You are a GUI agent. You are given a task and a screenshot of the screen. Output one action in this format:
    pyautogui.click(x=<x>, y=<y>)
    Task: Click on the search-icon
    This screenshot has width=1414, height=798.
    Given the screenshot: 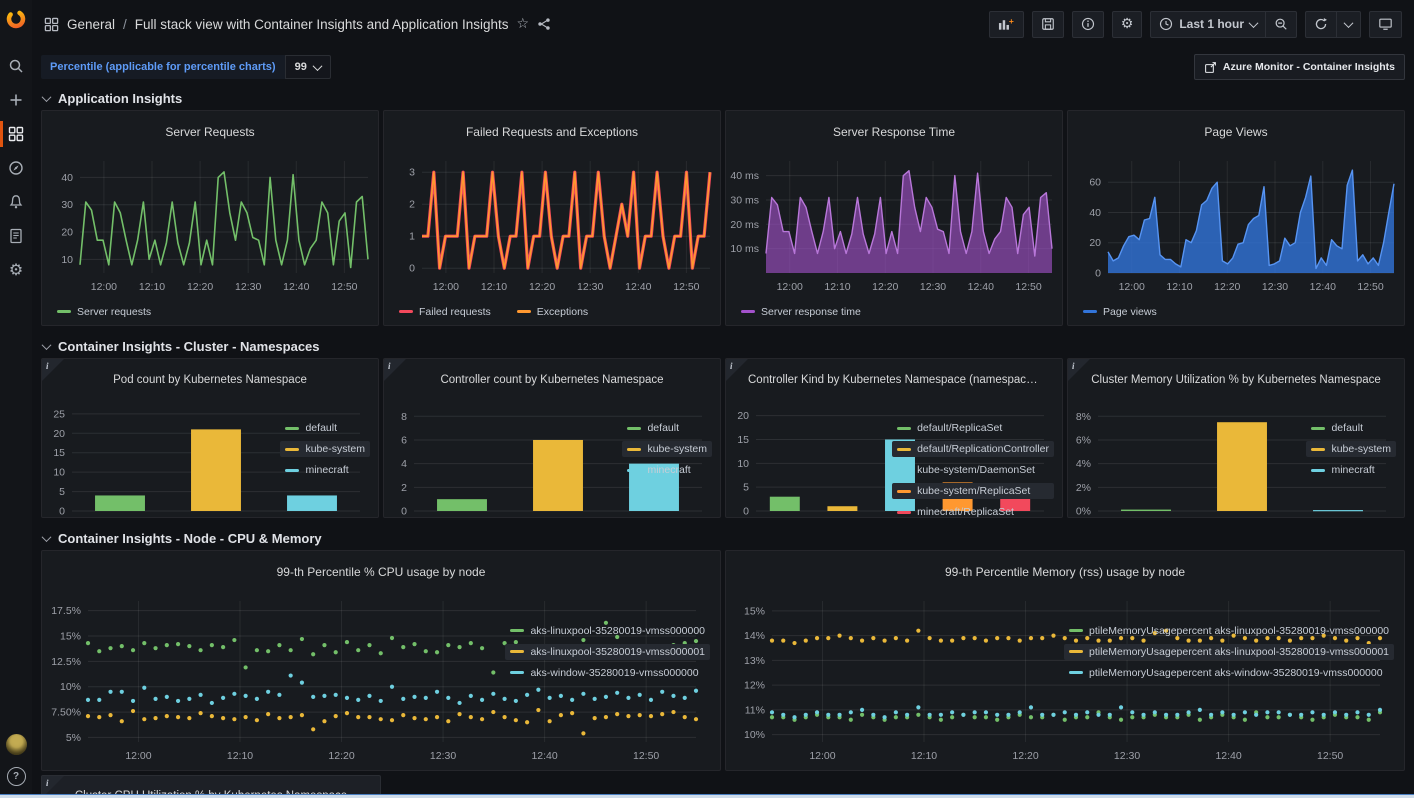 What is the action you would take?
    pyautogui.click(x=16, y=66)
    